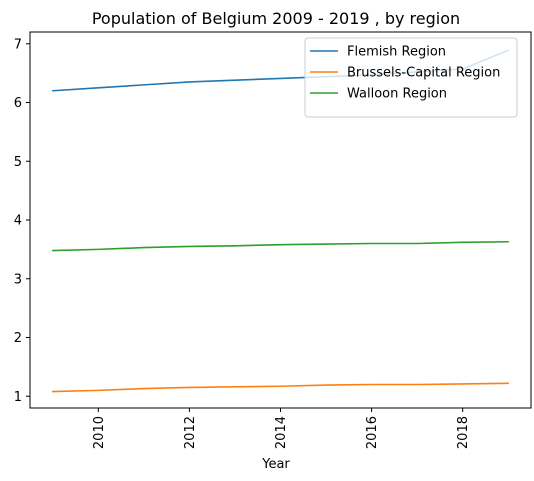 This screenshot has height=481, width=534. What do you see at coordinates (18, 44) in the screenshot?
I see `y-tick-label: 7` at bounding box center [18, 44].